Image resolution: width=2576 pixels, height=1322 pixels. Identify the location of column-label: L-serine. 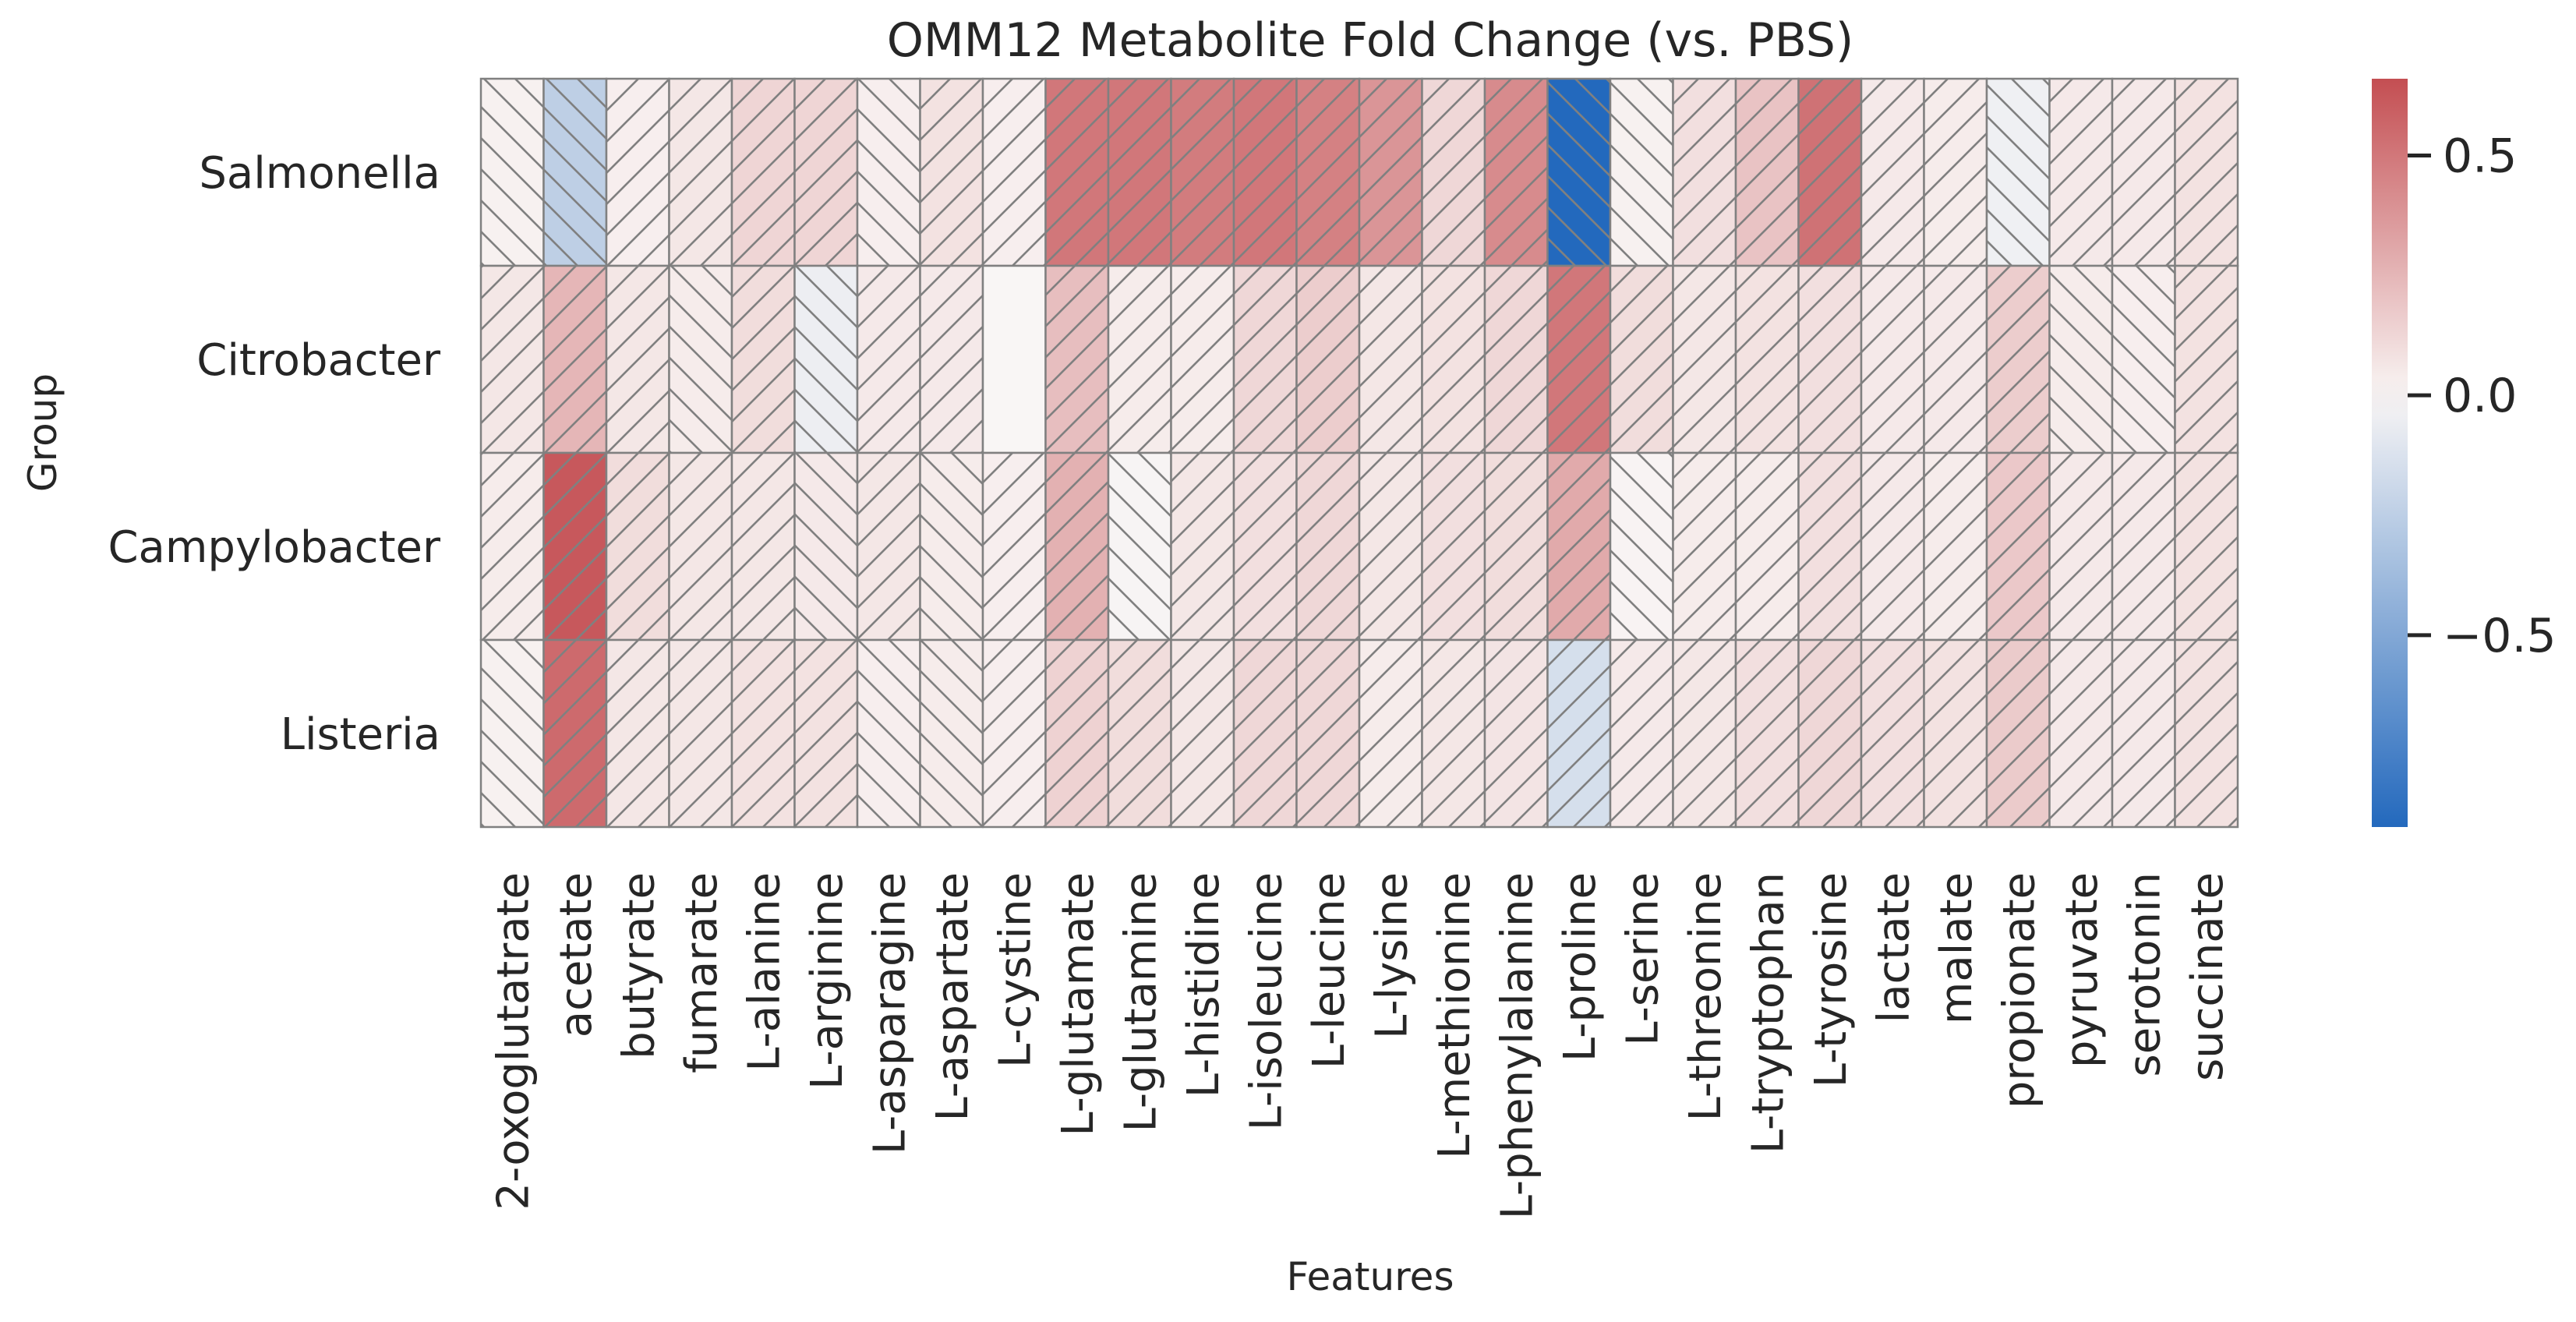
(1642, 959).